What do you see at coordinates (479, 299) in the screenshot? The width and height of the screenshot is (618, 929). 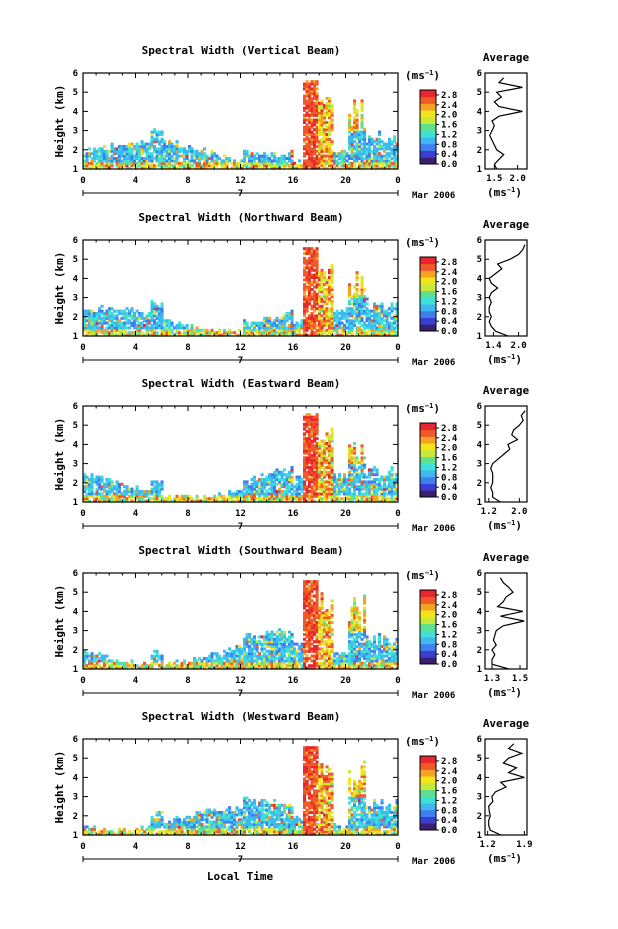 I see `profile-y-tick-label: 3` at bounding box center [479, 299].